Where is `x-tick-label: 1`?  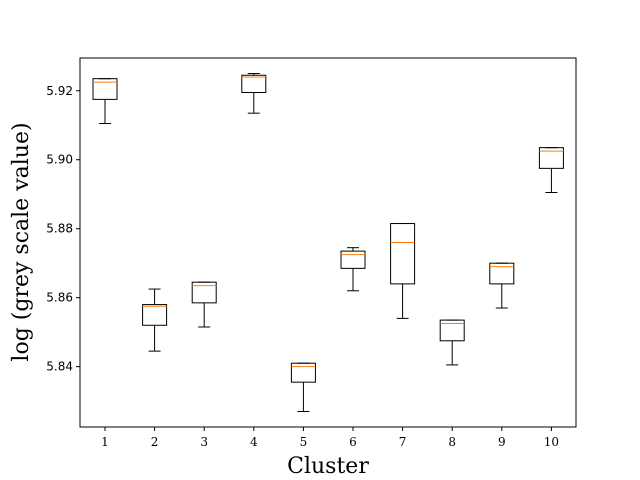 x-tick-label: 1 is located at coordinates (105, 442).